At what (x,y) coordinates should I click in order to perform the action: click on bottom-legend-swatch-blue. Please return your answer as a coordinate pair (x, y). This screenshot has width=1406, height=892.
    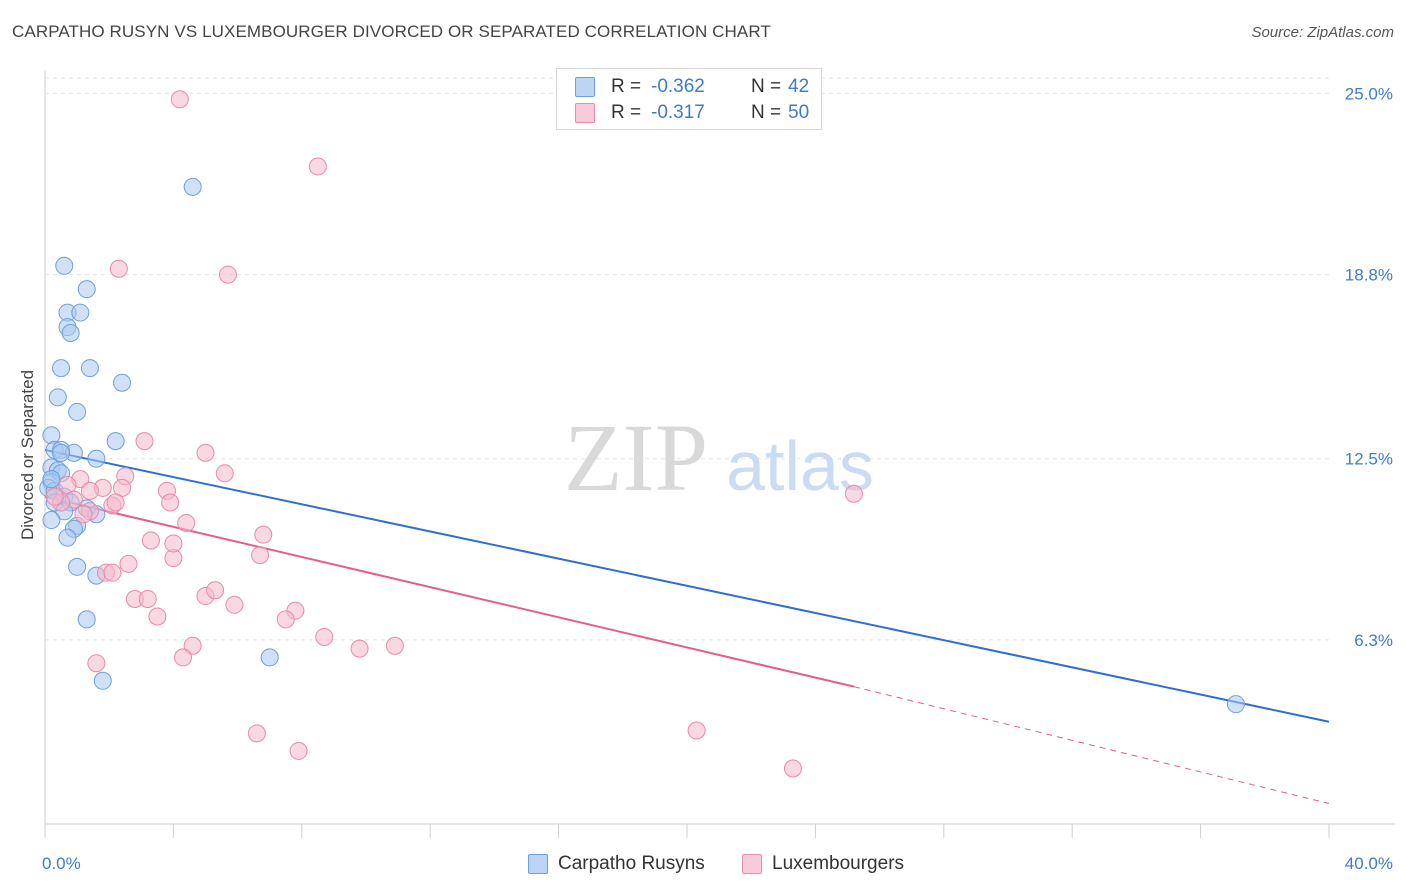
    Looking at the image, I should click on (538, 864).